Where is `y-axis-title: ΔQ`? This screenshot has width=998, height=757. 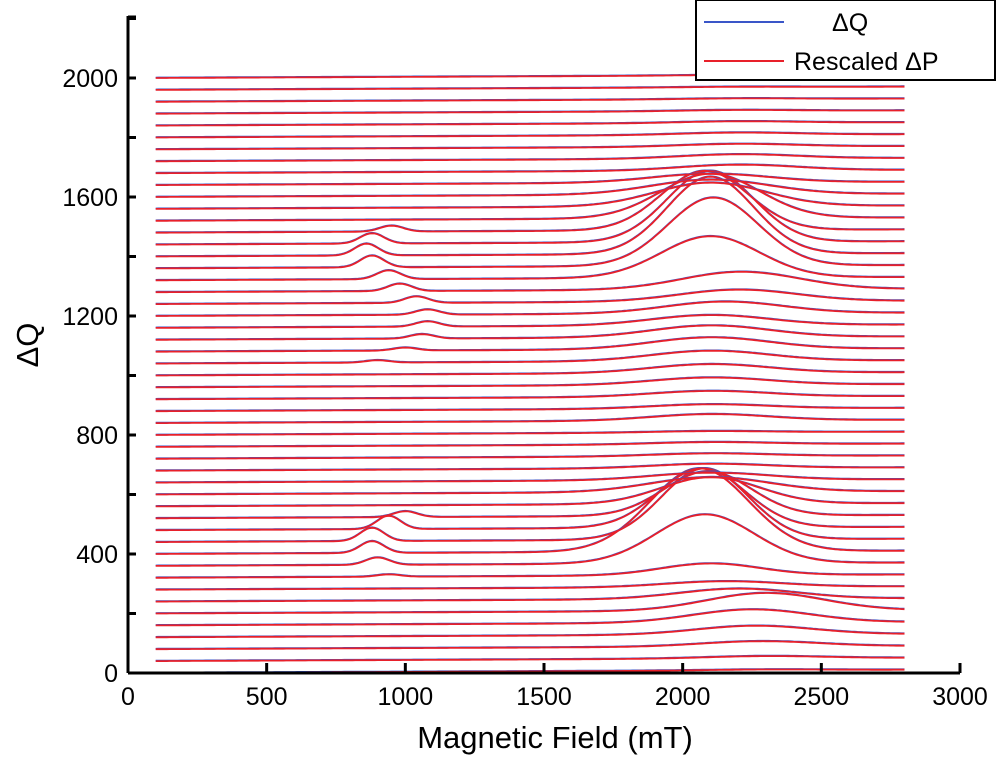
y-axis-title: ΔQ is located at coordinates (27, 345).